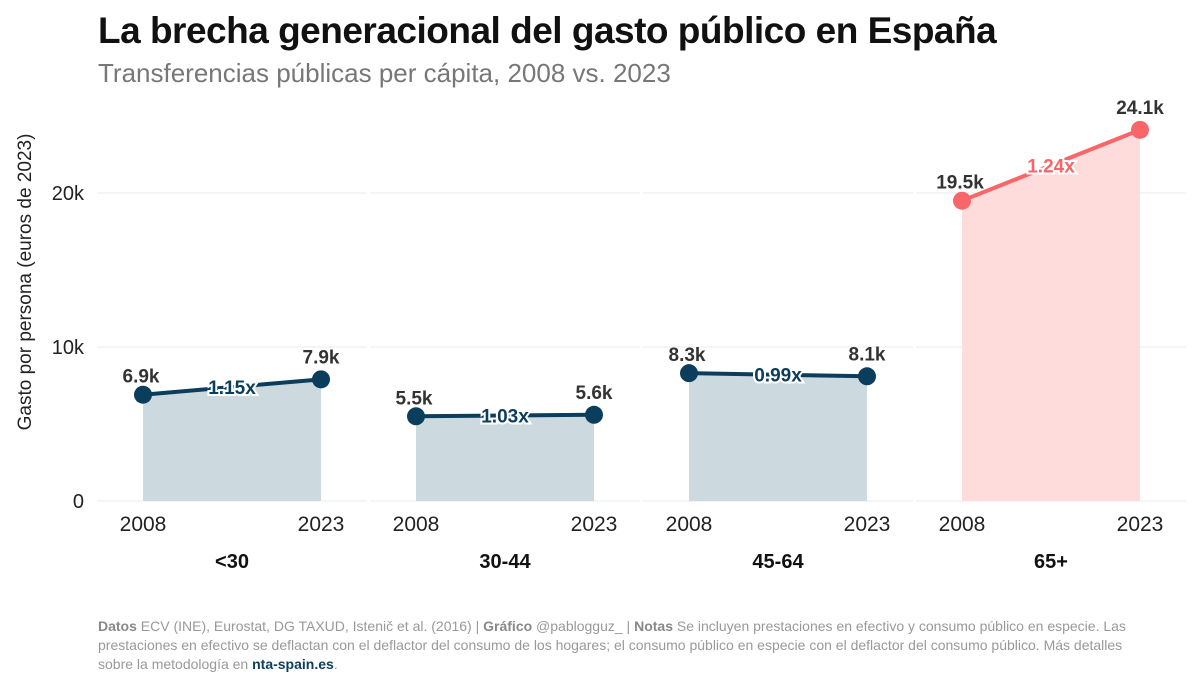  Describe the element at coordinates (141, 377) in the screenshot. I see `data-label: 6.9k` at that location.